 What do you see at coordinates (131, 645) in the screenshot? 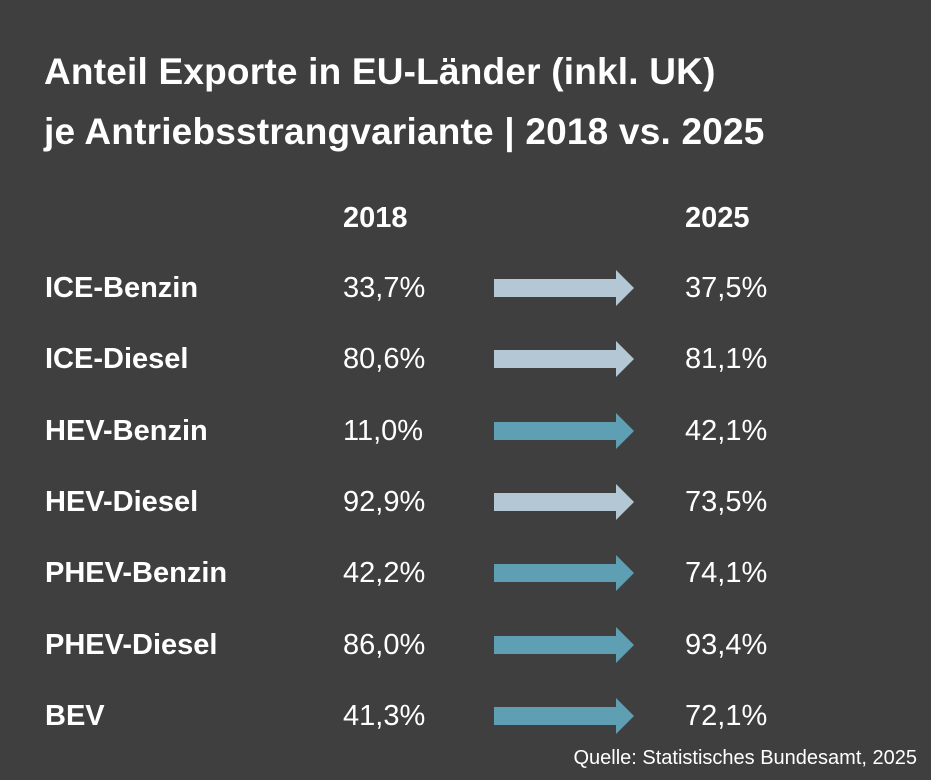
I see `row-label: PHEV-Diesel` at bounding box center [131, 645].